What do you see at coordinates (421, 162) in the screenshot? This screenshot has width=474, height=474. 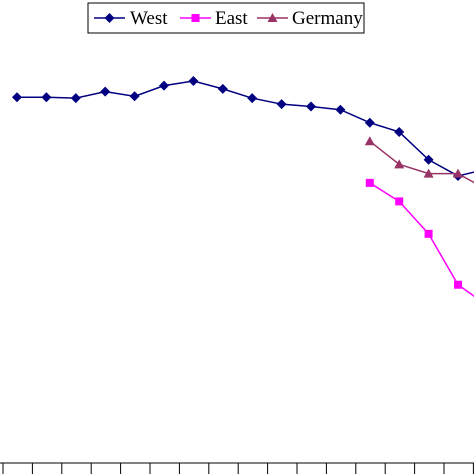 I see `germany-line` at bounding box center [421, 162].